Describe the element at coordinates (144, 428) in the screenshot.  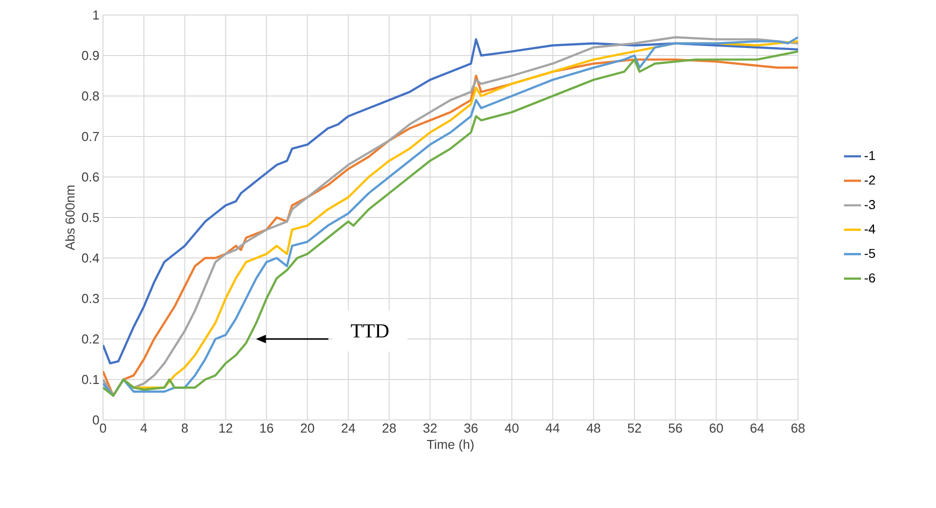
I see `x-tick-label: 4` at that location.